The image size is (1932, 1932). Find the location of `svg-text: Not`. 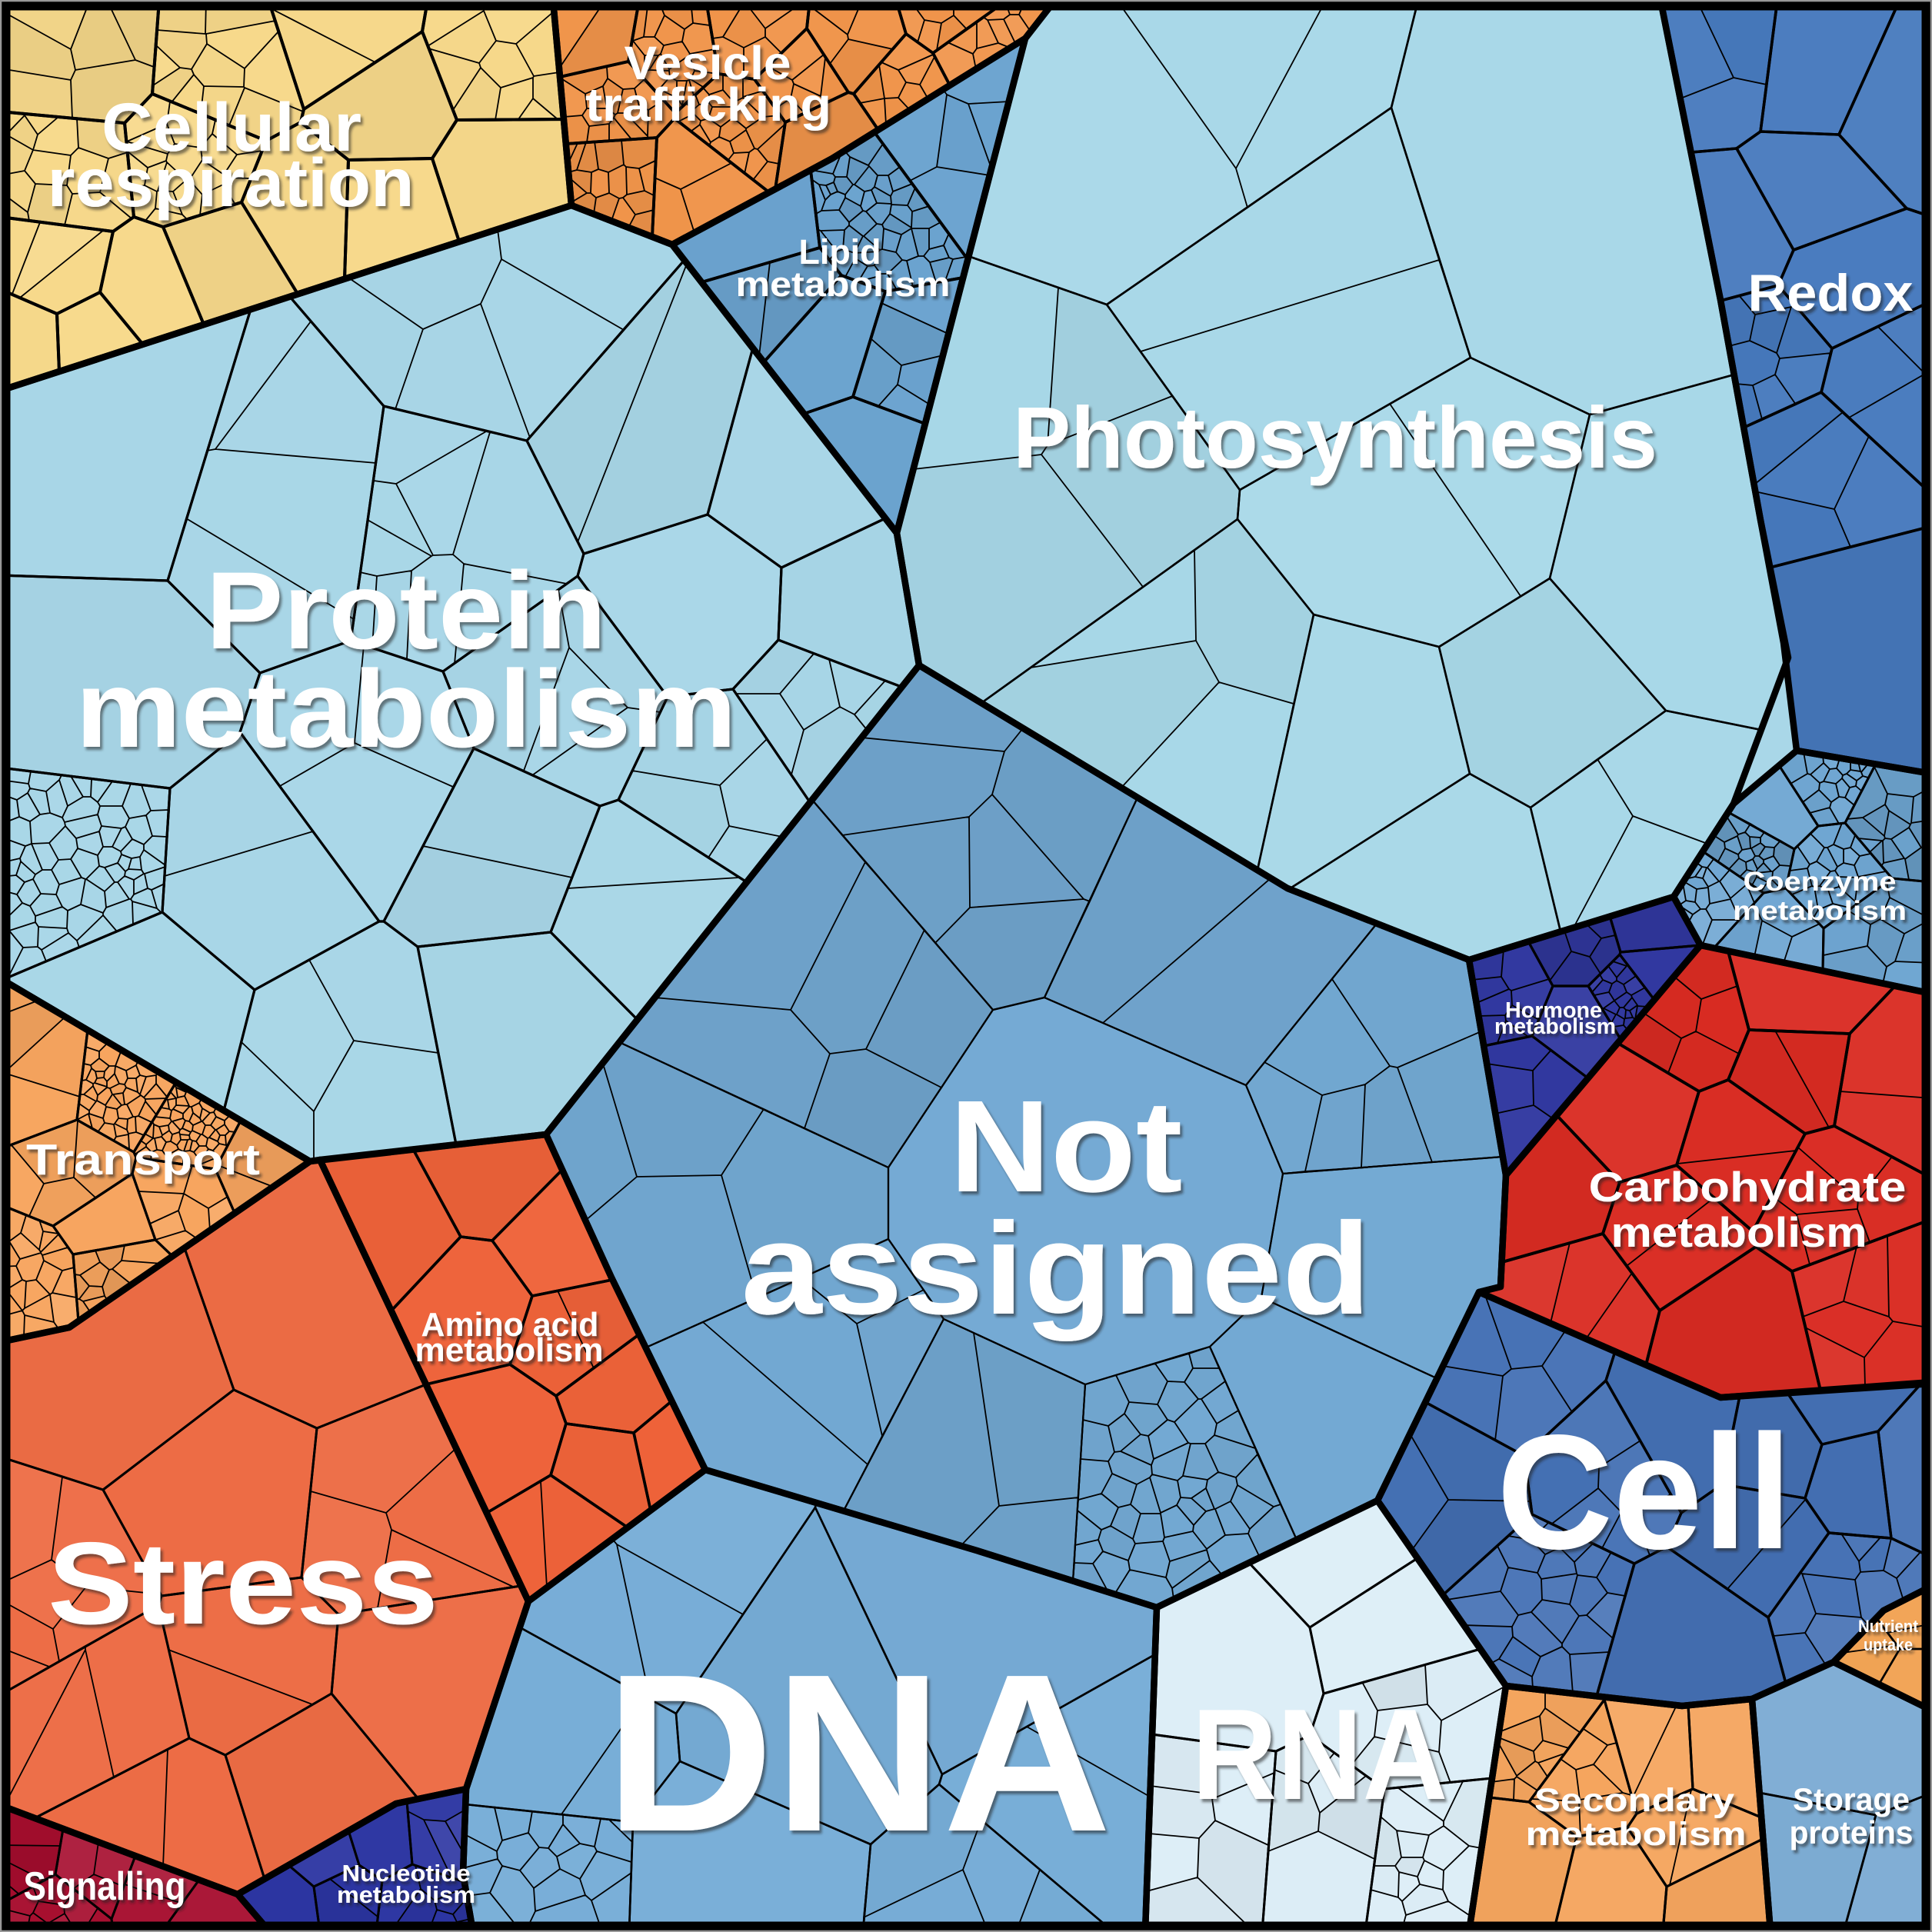

svg-text: Not is located at coordinates (1066, 1147).